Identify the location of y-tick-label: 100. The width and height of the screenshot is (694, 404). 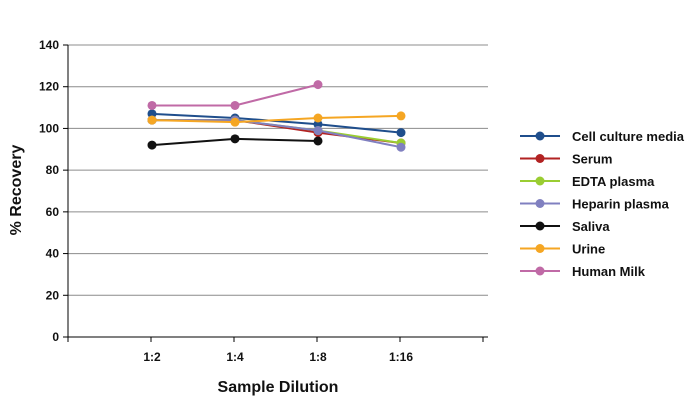
(49, 128).